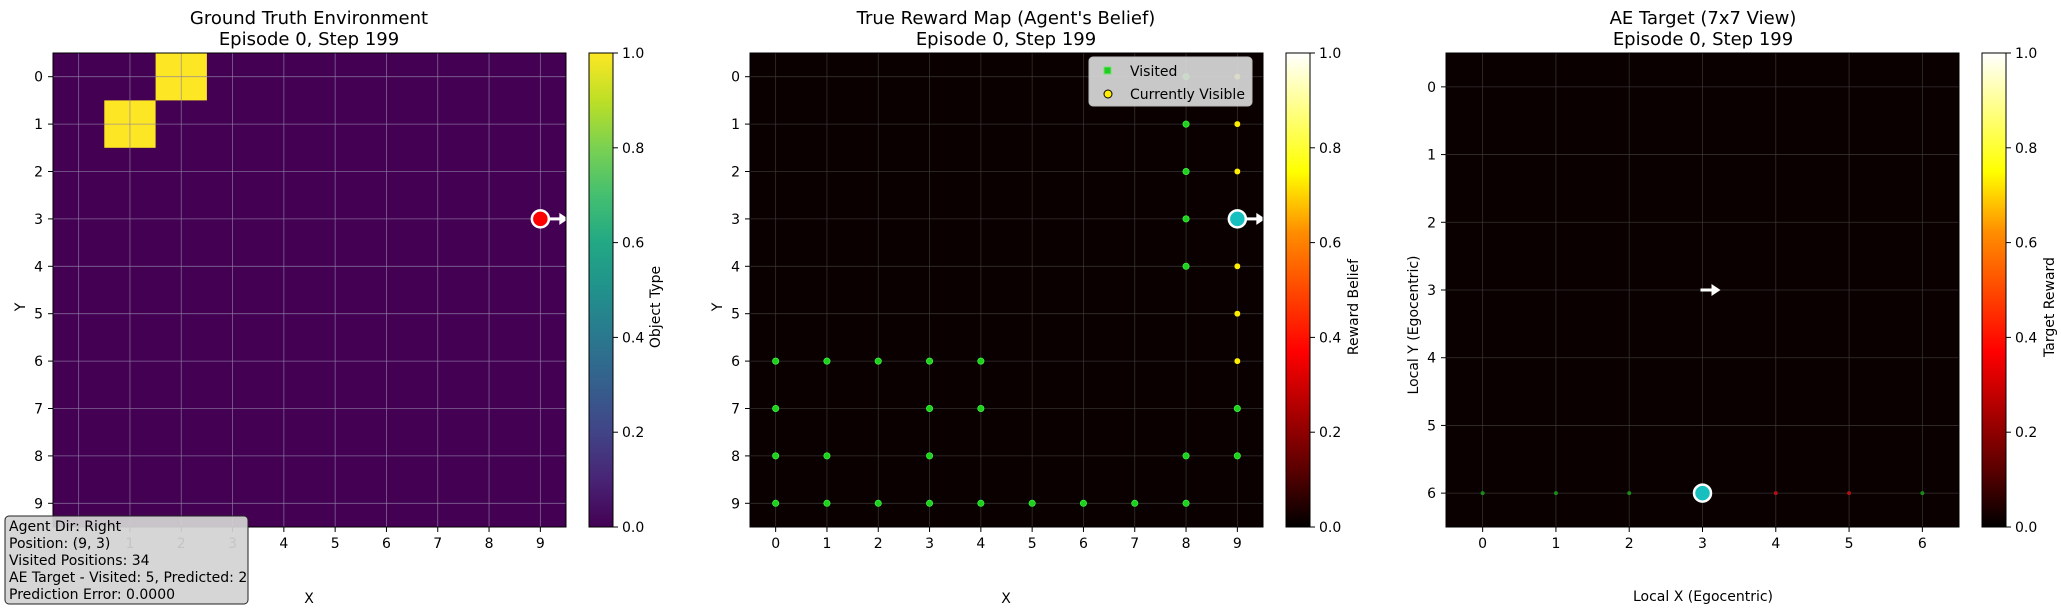 The width and height of the screenshot is (2061, 614). What do you see at coordinates (878, 544) in the screenshot?
I see `x-tick-label: 2` at bounding box center [878, 544].